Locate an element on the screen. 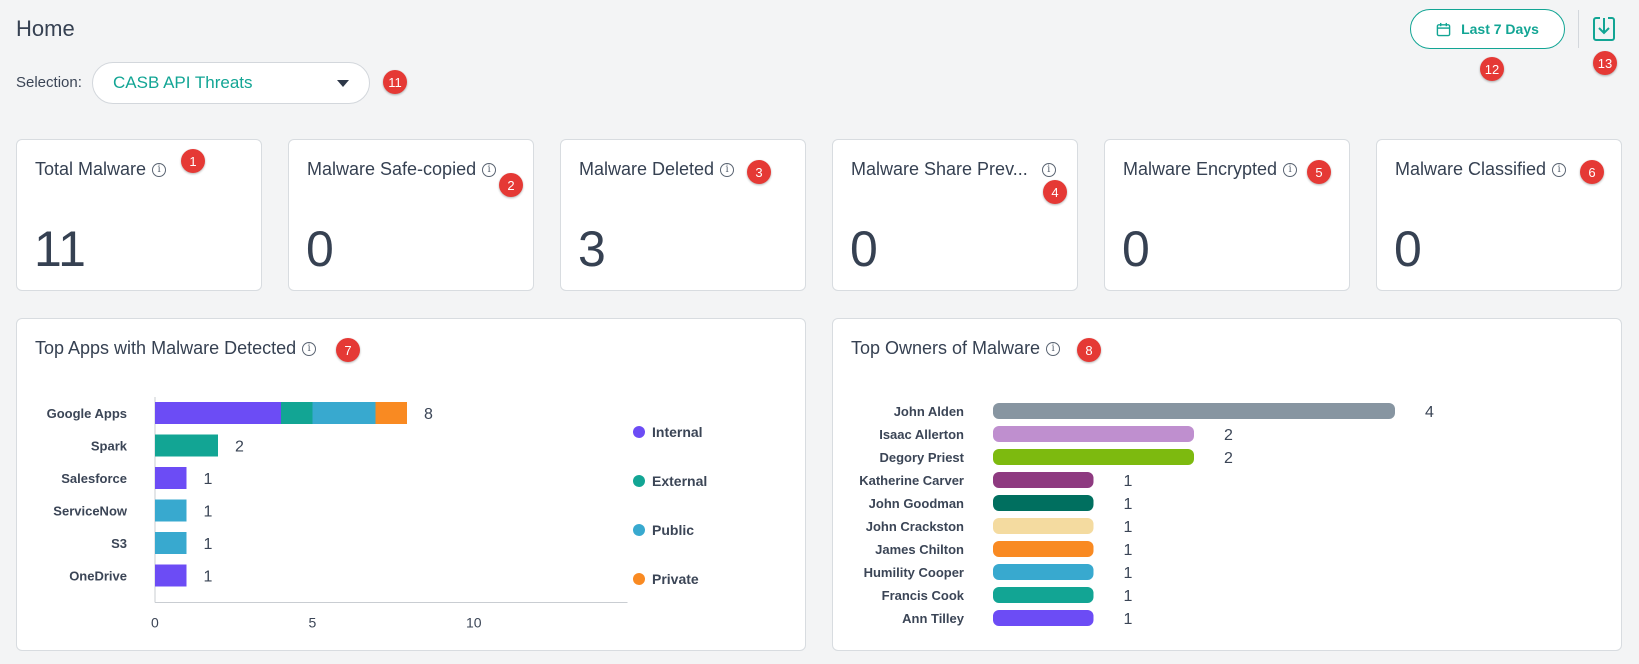 Image resolution: width=1639 pixels, height=664 pixels. page-title: Home is located at coordinates (45, 28).